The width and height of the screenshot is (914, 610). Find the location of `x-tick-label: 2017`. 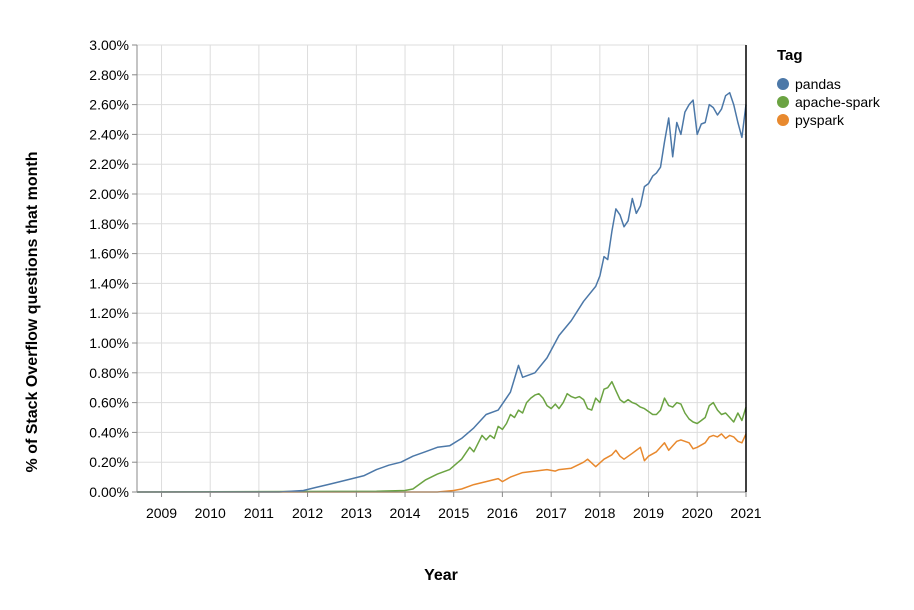

x-tick-label: 2017 is located at coordinates (551, 513).